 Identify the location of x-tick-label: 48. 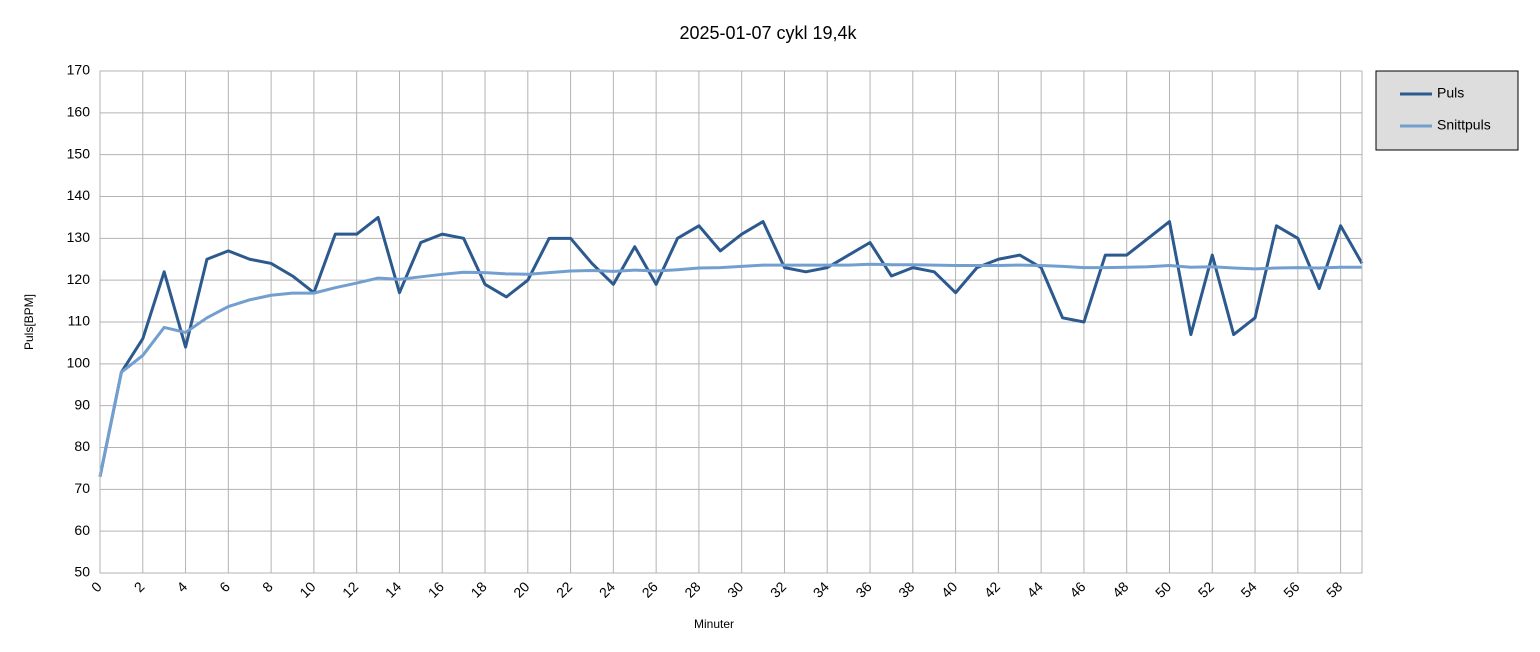
(1120, 589).